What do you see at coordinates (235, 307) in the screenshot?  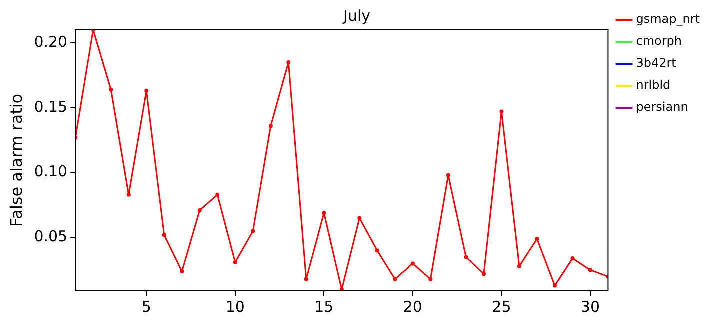 I see `x-tick-label: 10` at bounding box center [235, 307].